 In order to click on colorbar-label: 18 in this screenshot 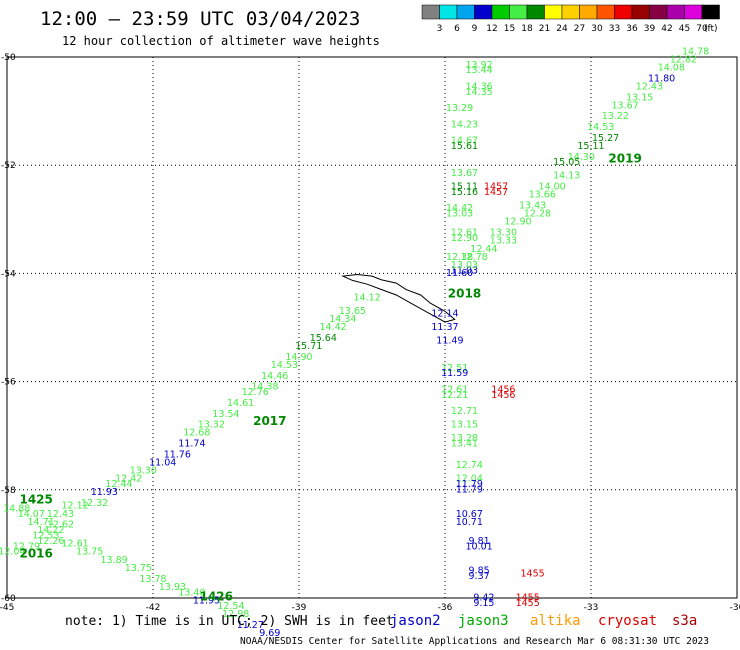, I will do `click(527, 29)`.